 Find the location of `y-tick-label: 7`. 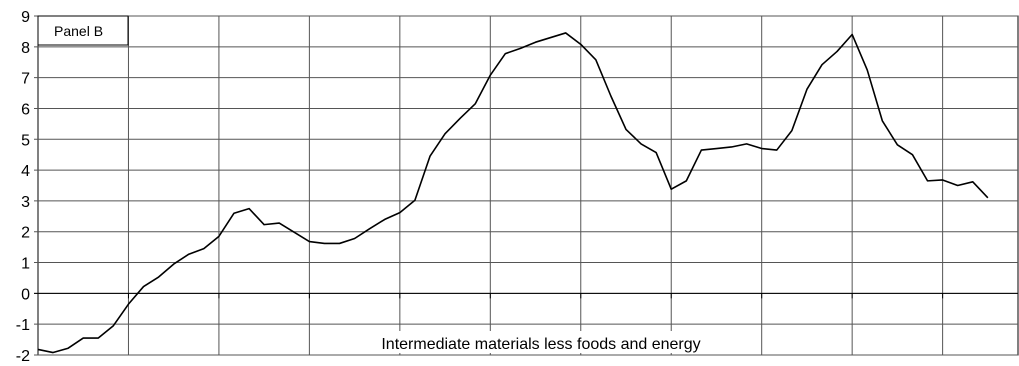

y-tick-label: 7 is located at coordinates (25, 79).